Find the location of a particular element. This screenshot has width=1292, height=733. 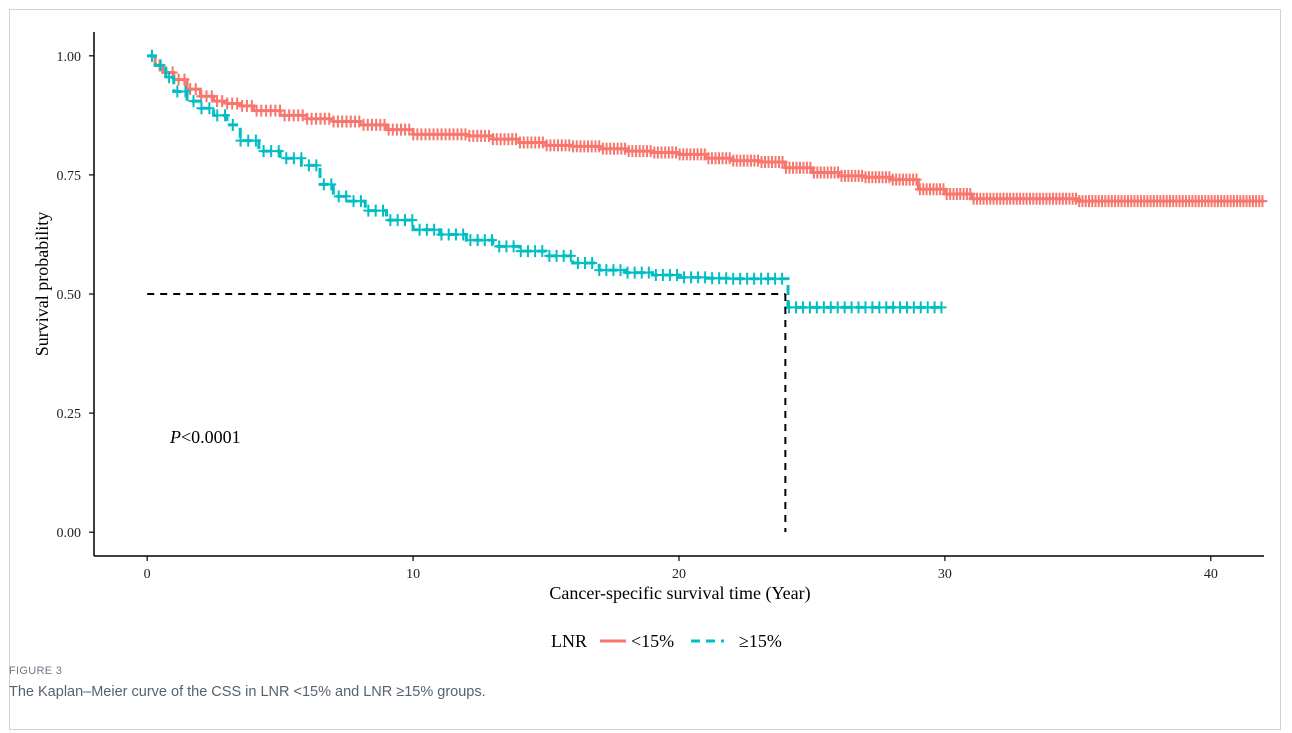

x-tick-label: 40 is located at coordinates (1211, 574).